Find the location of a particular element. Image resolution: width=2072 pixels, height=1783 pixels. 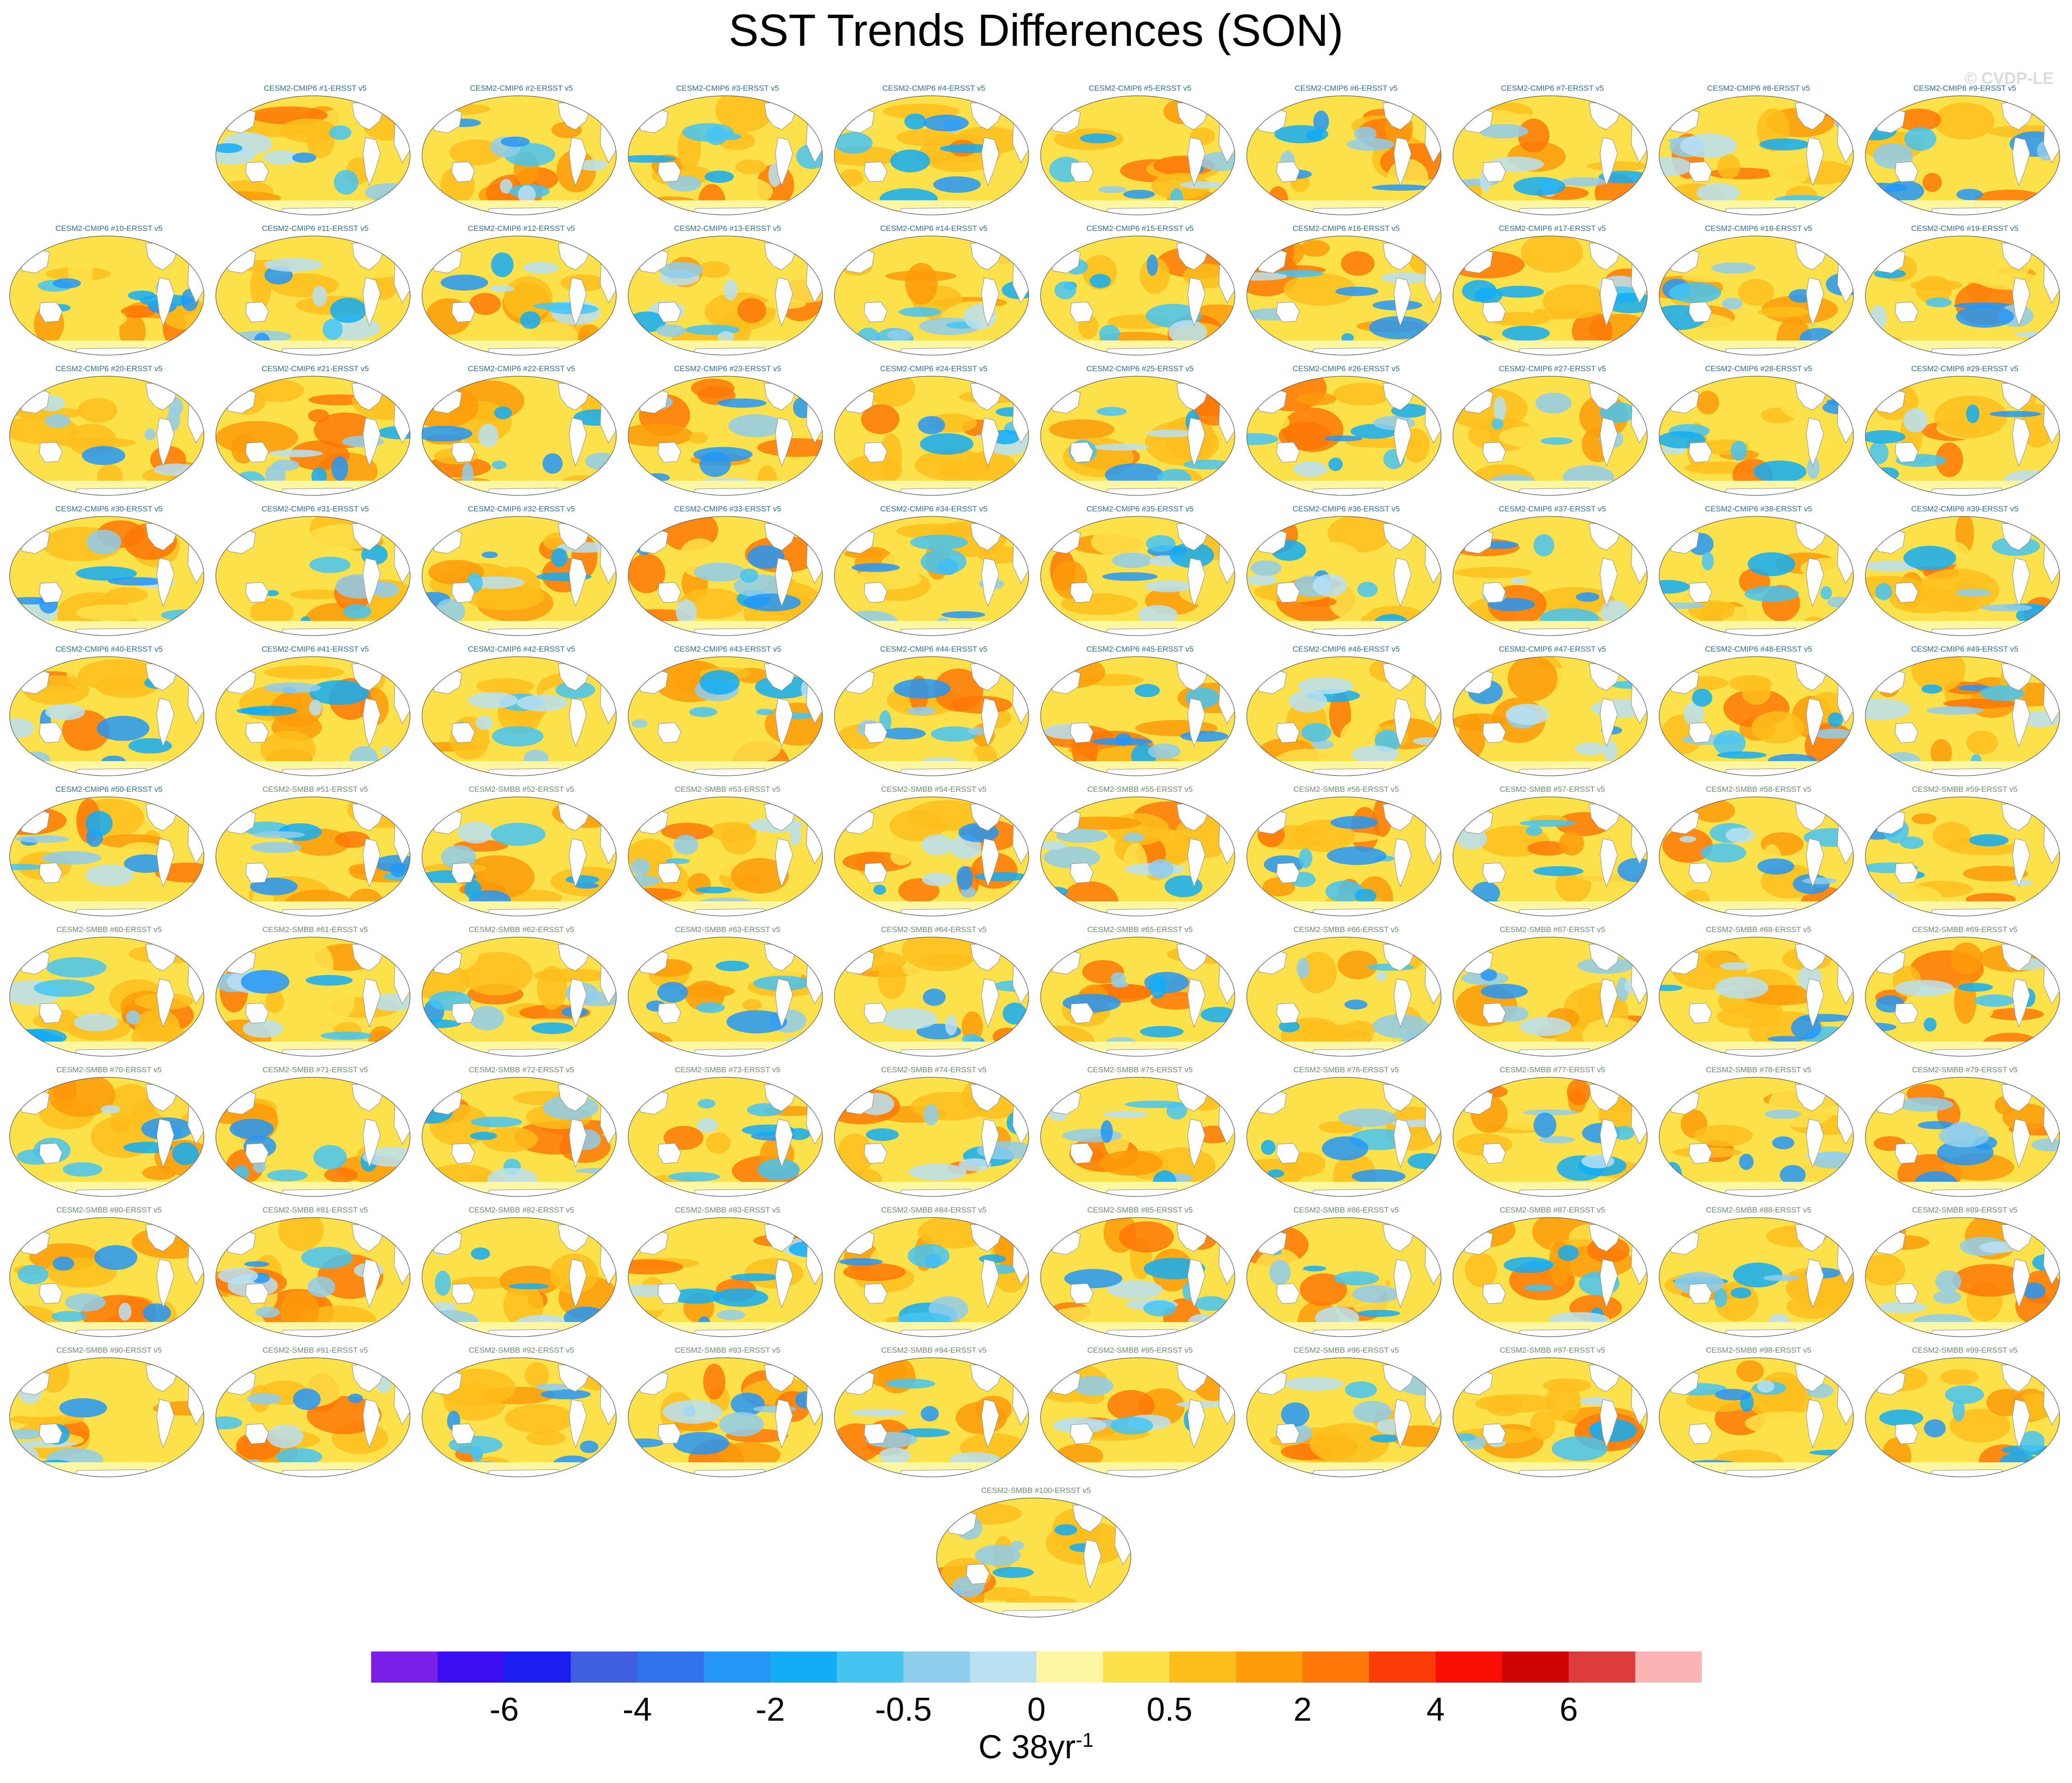

panel-label: CESM2-CMIP6 #47-ERSST v5 is located at coordinates (1552, 649).